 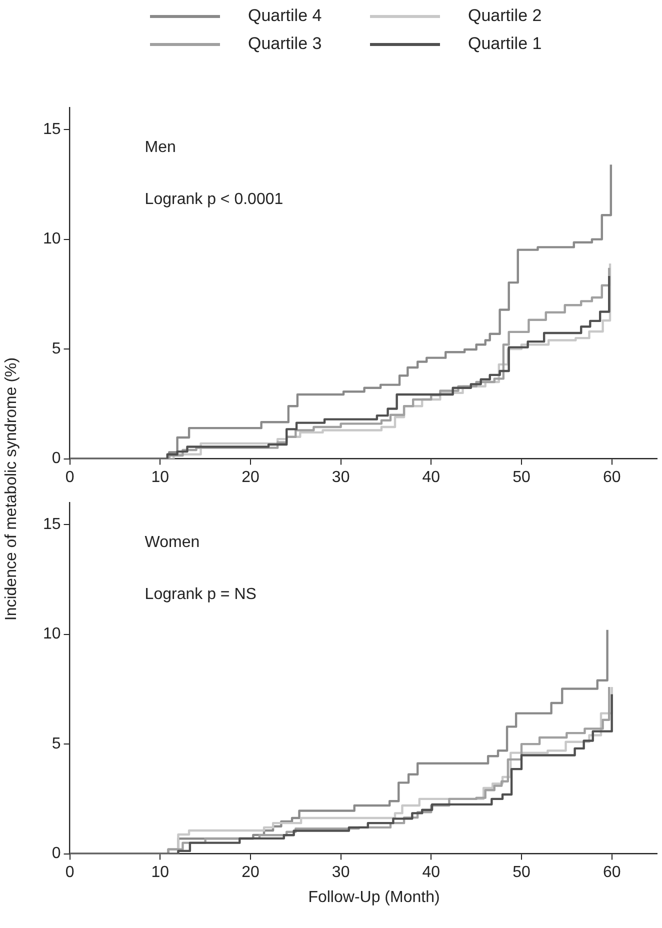 What do you see at coordinates (505, 16) in the screenshot?
I see `legend-label: Quartile 2` at bounding box center [505, 16].